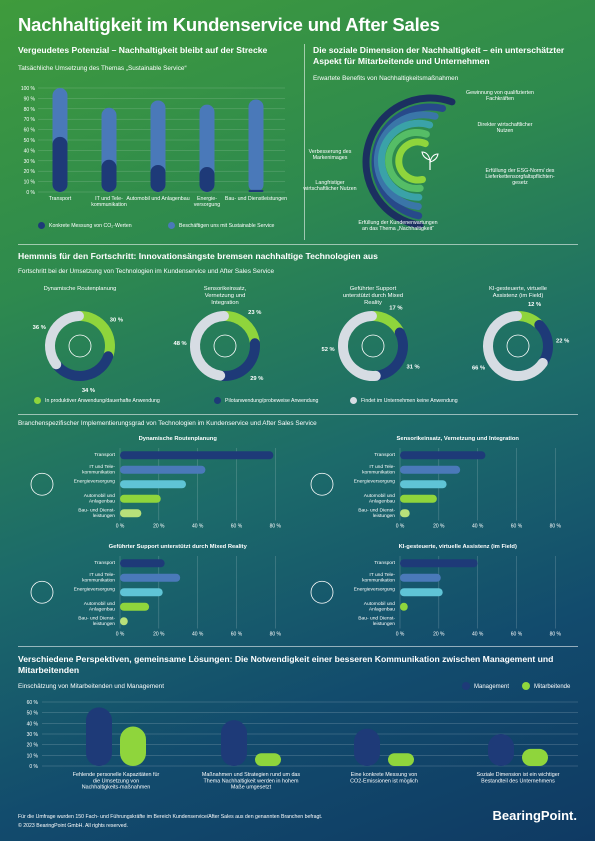  What do you see at coordinates (88, 391) in the screenshot?
I see `donut-value-label: 34 %` at bounding box center [88, 391].